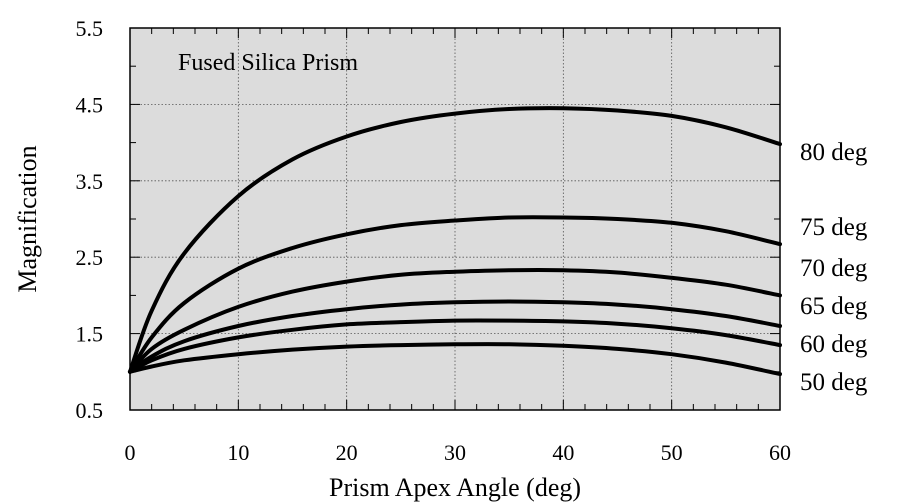  Describe the element at coordinates (780, 452) in the screenshot. I see `x-tick-label: 60` at that location.